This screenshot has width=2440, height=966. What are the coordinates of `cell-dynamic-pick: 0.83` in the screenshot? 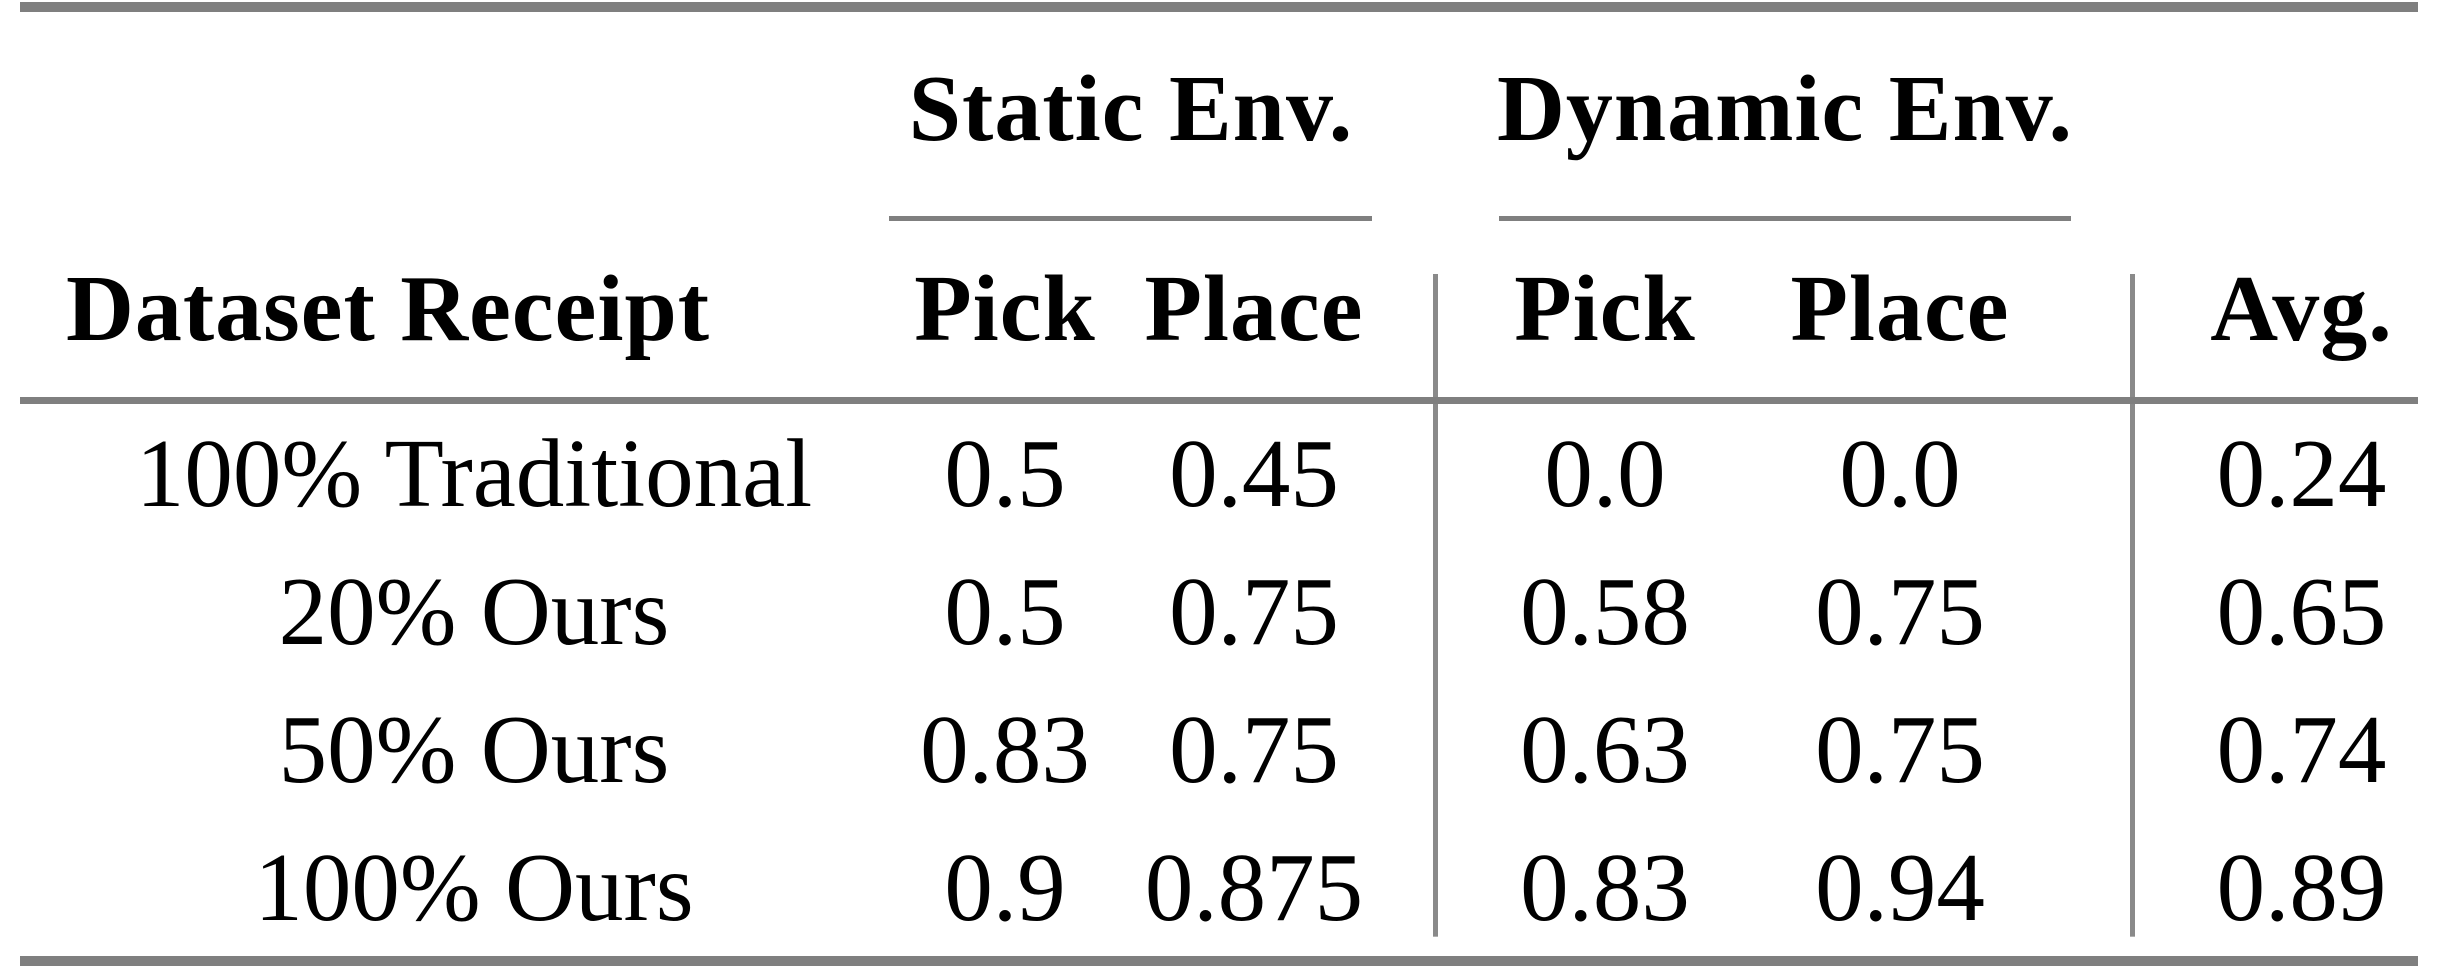 It's located at (1605, 892).